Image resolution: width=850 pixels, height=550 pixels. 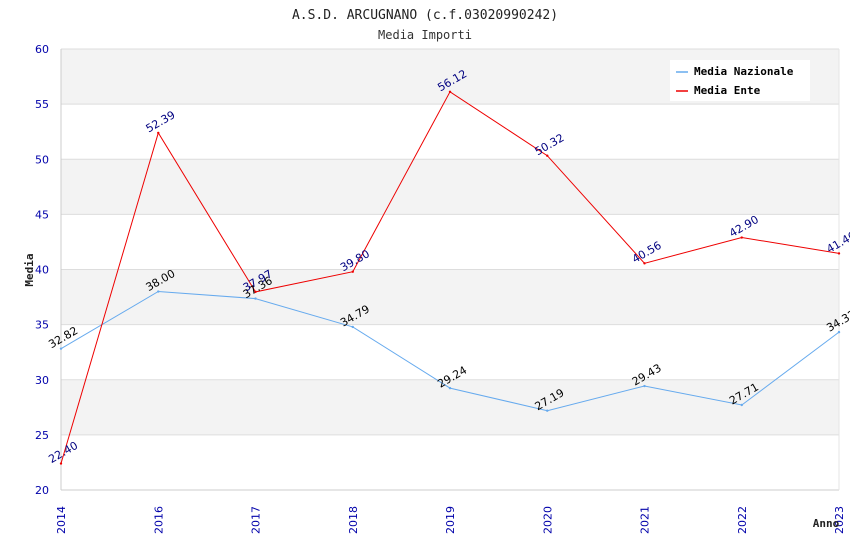 I want to click on legend-label-media-ente: Media Ente, so click(x=727, y=90).